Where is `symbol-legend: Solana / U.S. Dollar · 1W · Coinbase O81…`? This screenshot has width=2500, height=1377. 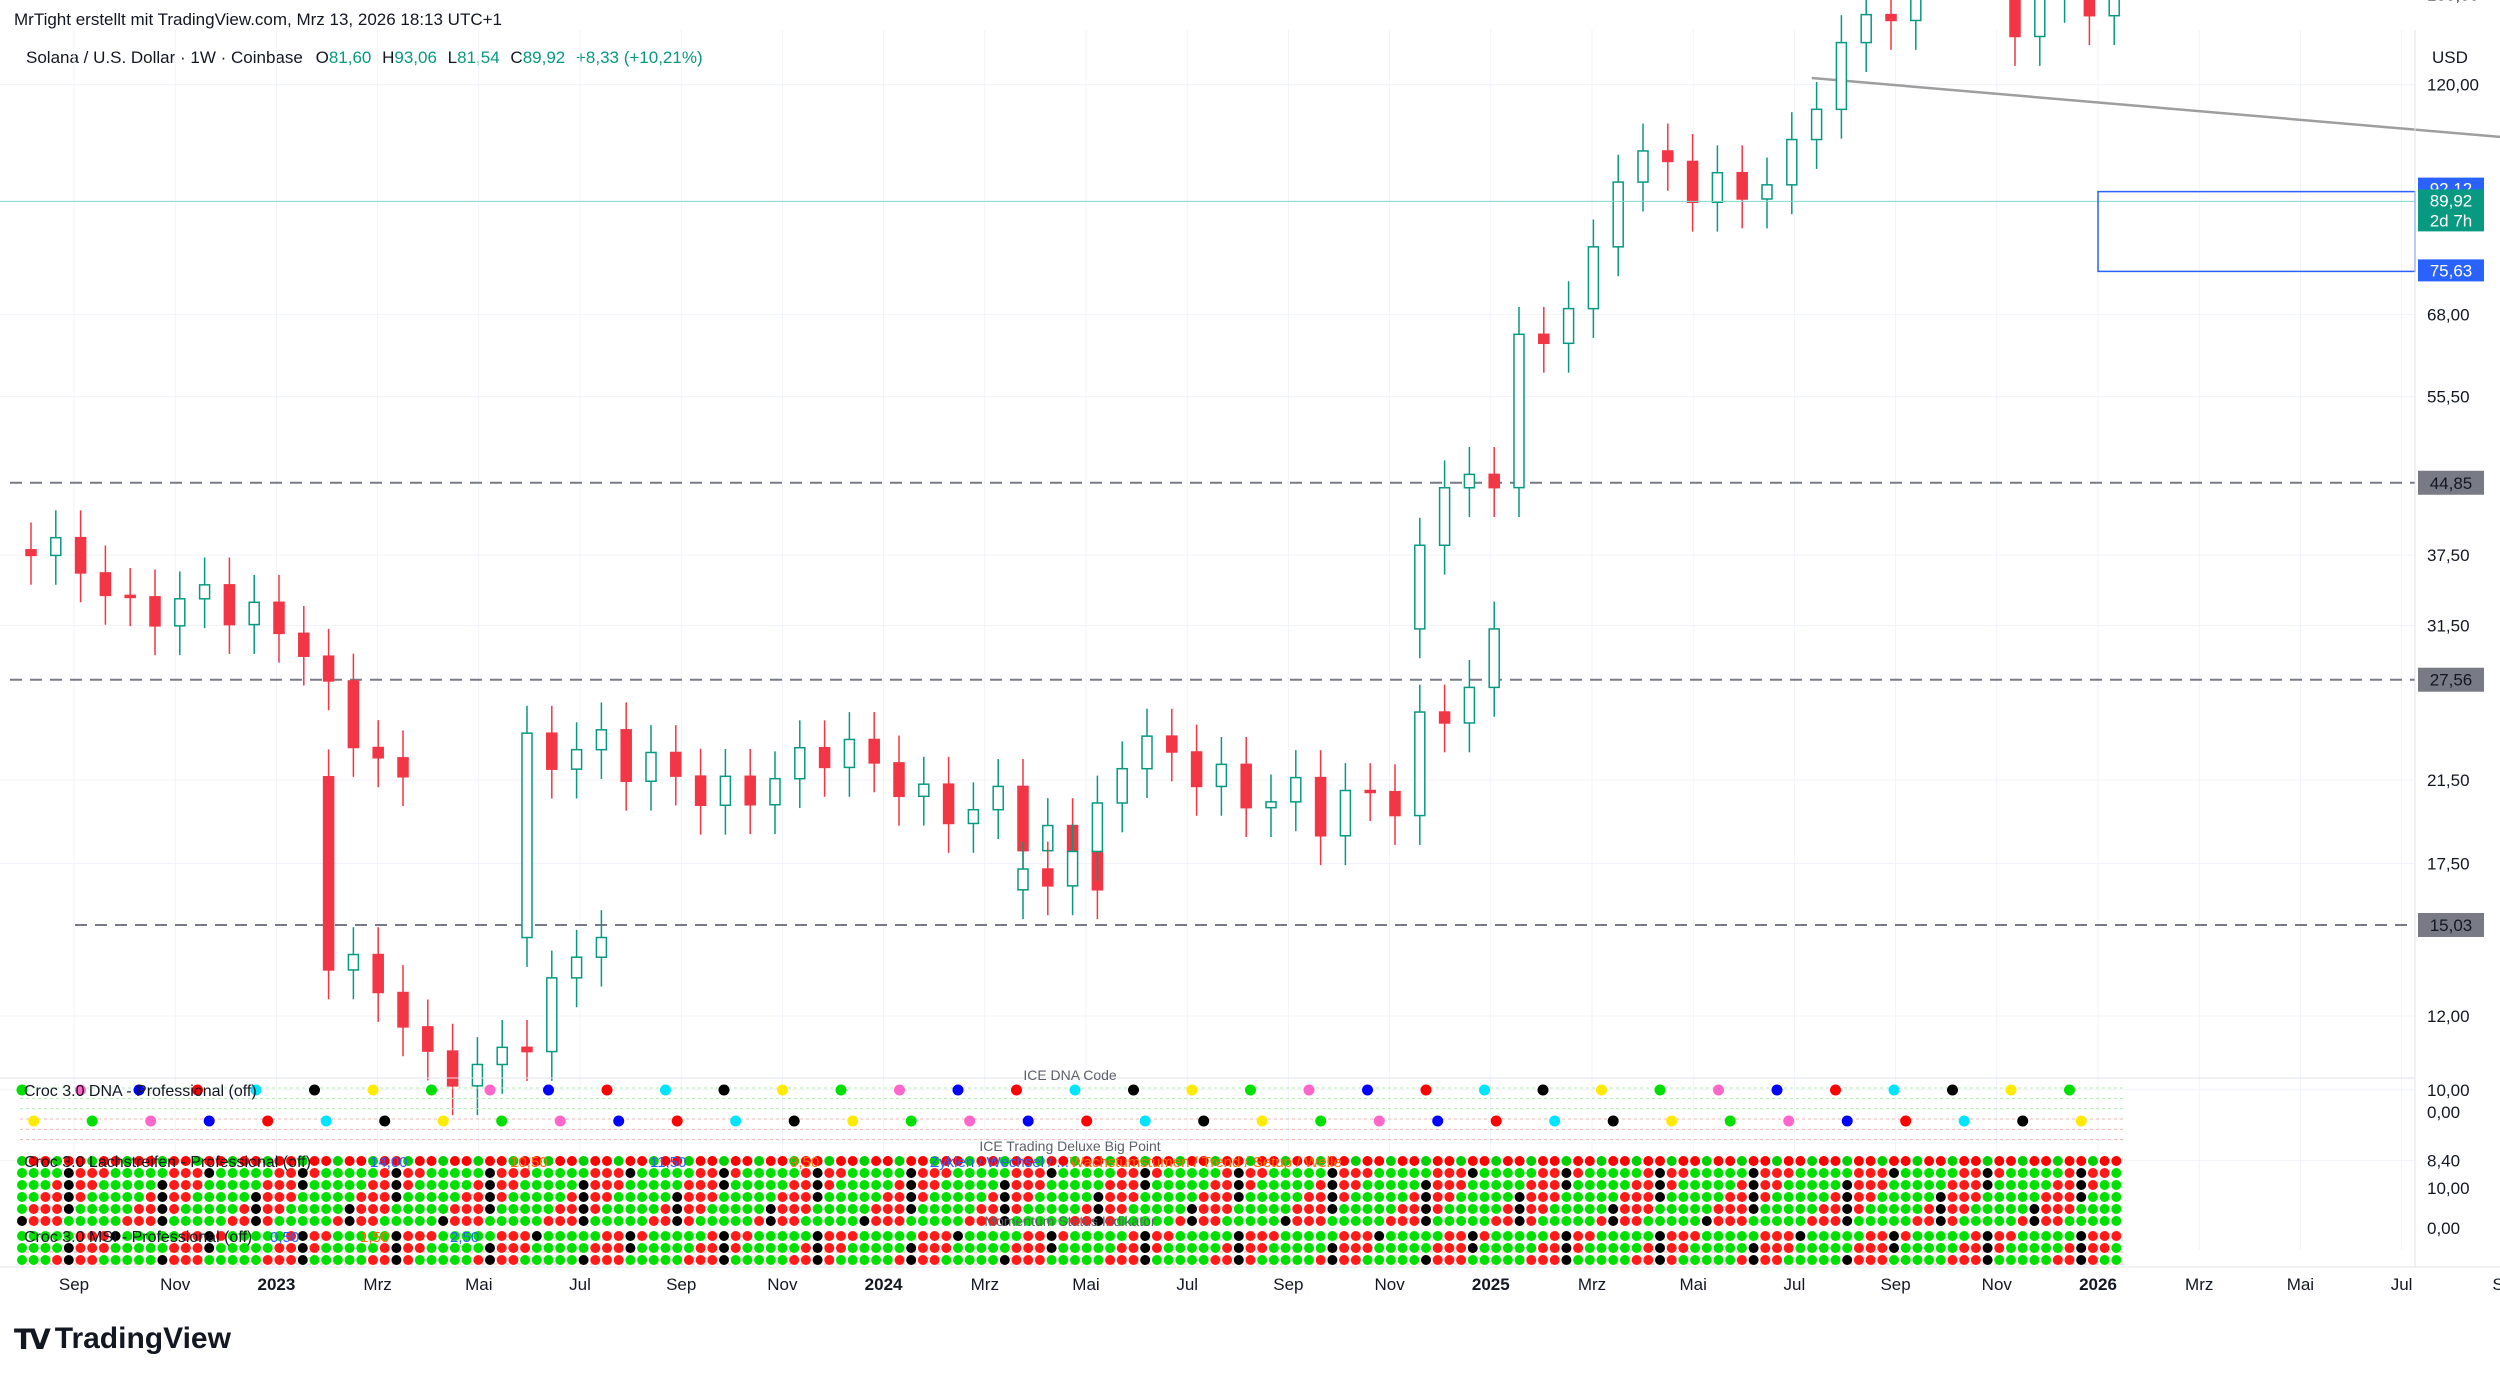
symbol-legend: Solana / U.S. Dollar · 1W · Coinbase O81… is located at coordinates (364, 58).